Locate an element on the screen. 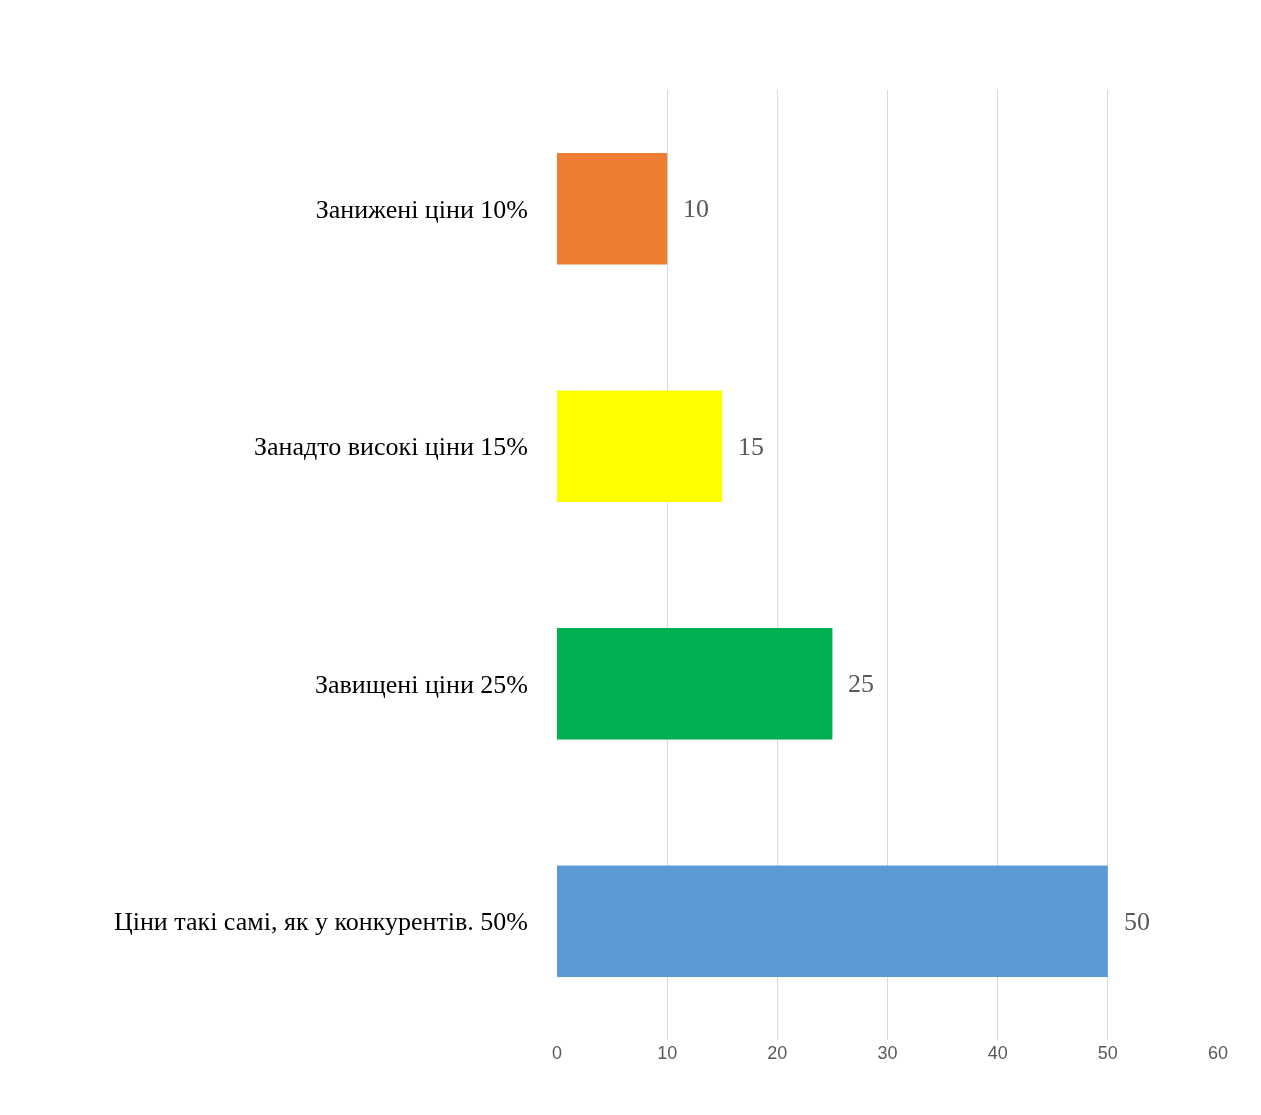 Image resolution: width=1261 pixels, height=1115 pixels. y-tick-label: Занадто високі ціни 15% is located at coordinates (391, 447).